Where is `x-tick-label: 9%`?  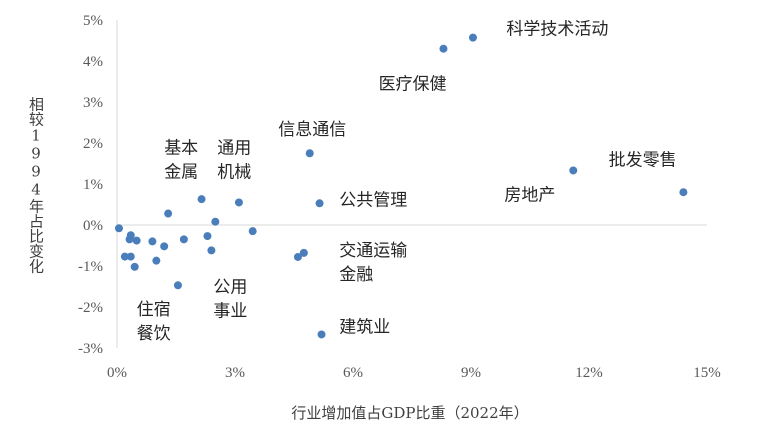
x-tick-label: 9% is located at coordinates (471, 373).